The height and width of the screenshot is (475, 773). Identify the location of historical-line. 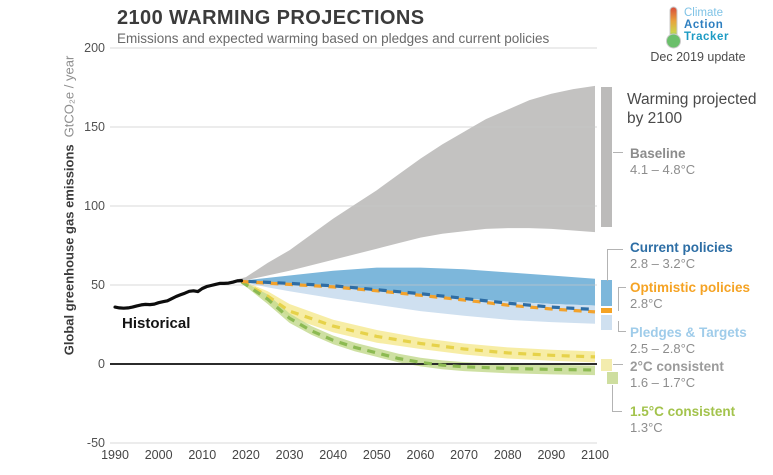
(178, 294).